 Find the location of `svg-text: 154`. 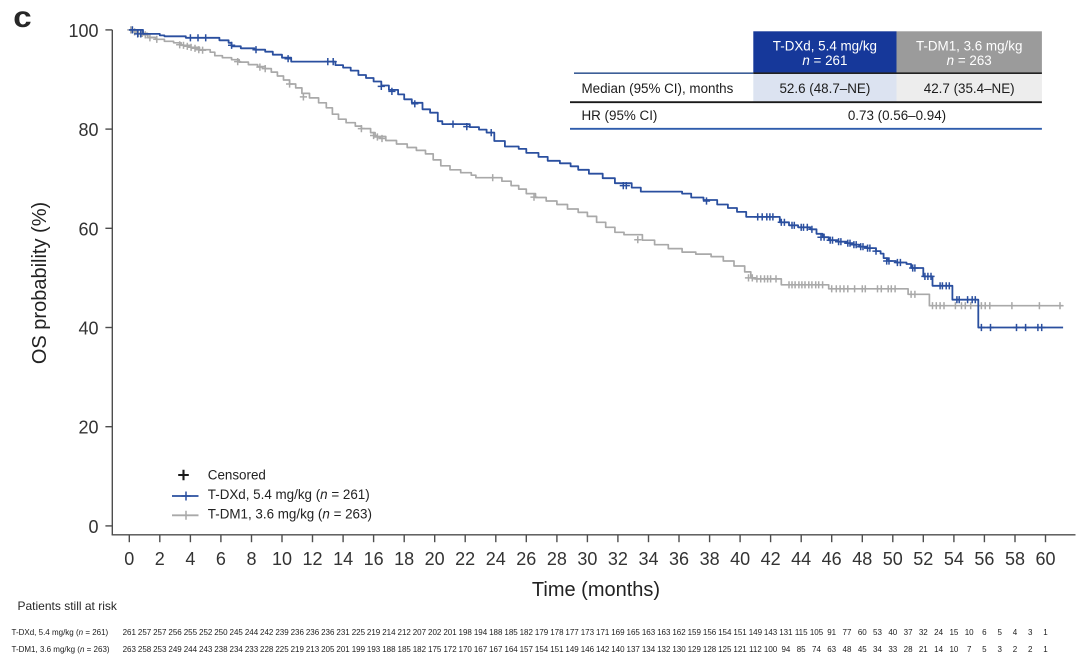

svg-text: 154 is located at coordinates (542, 649).